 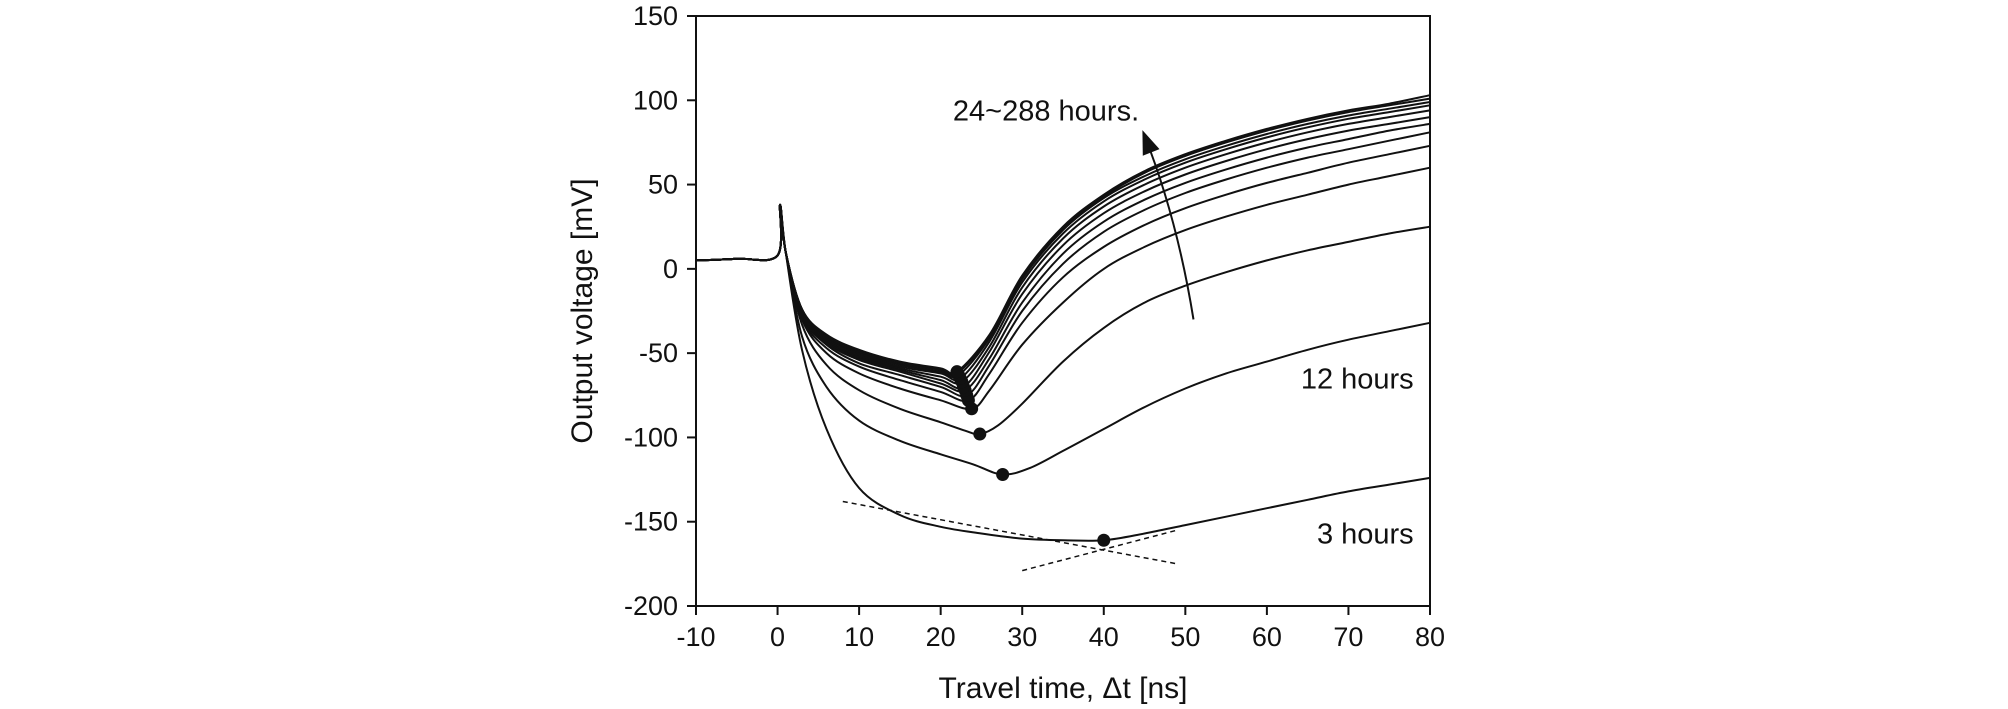 What do you see at coordinates (670, 269) in the screenshot?
I see `y-tick-label: 0` at bounding box center [670, 269].